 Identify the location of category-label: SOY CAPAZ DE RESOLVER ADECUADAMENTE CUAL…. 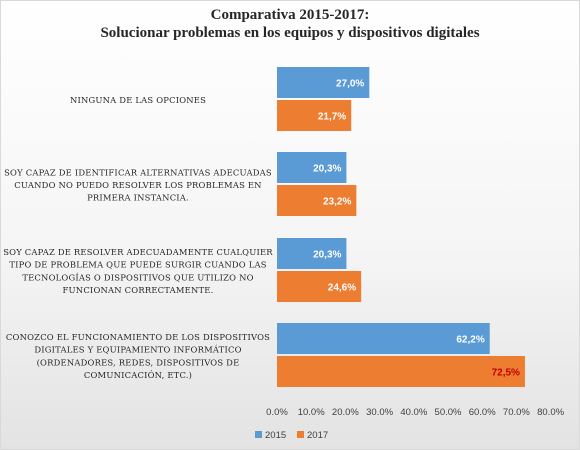
(138, 252).